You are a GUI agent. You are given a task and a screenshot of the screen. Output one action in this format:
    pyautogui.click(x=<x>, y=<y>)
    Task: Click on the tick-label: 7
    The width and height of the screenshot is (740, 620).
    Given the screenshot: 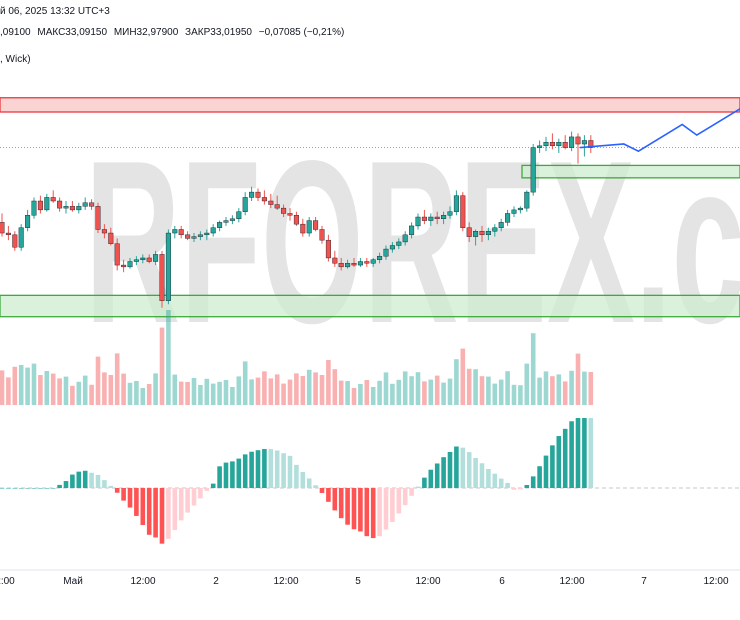 What is the action you would take?
    pyautogui.click(x=644, y=581)
    